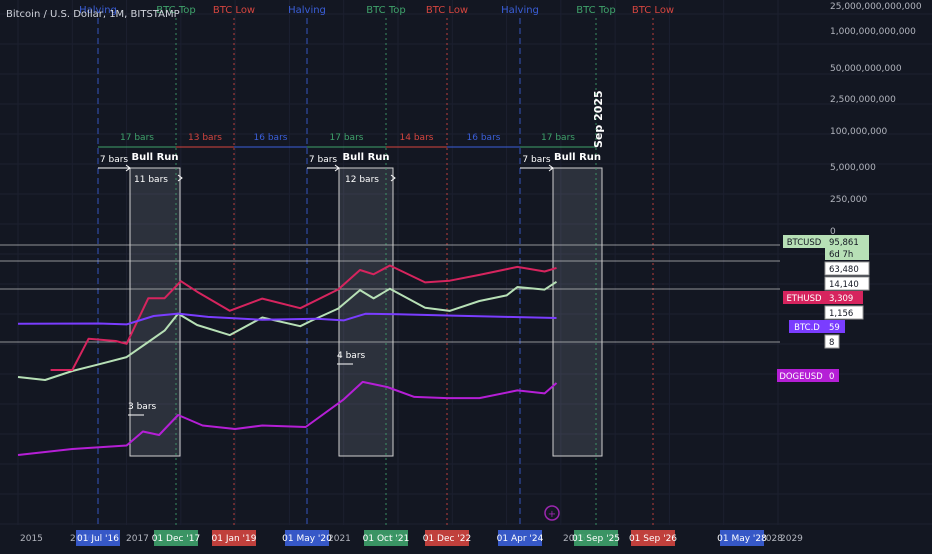 This screenshot has height=554, width=932. I want to click on x-axis-marker-label: 01 May '20, so click(307, 539).